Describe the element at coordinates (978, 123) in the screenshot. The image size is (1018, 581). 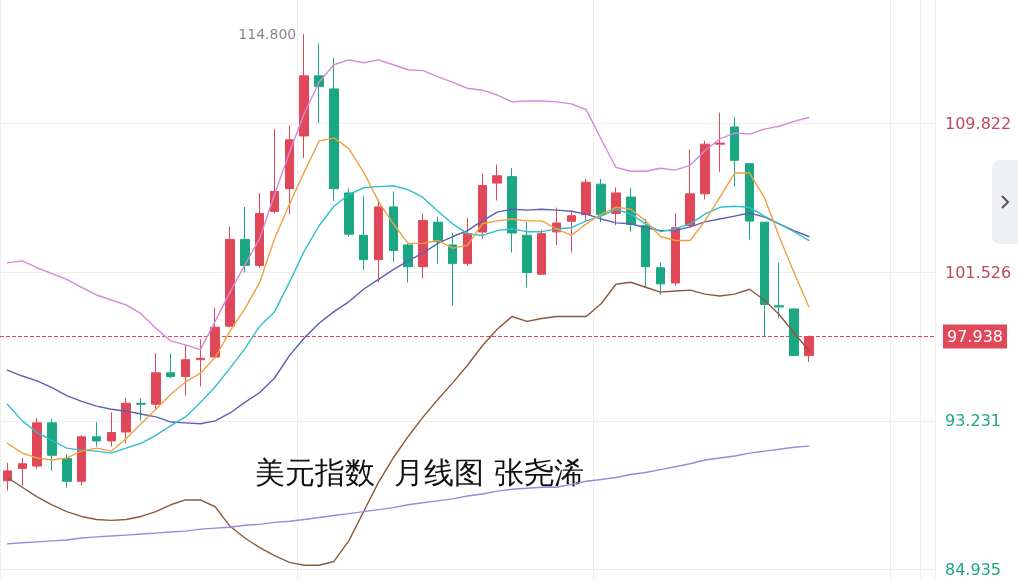
I see `y-tick-label: 109.822` at that location.